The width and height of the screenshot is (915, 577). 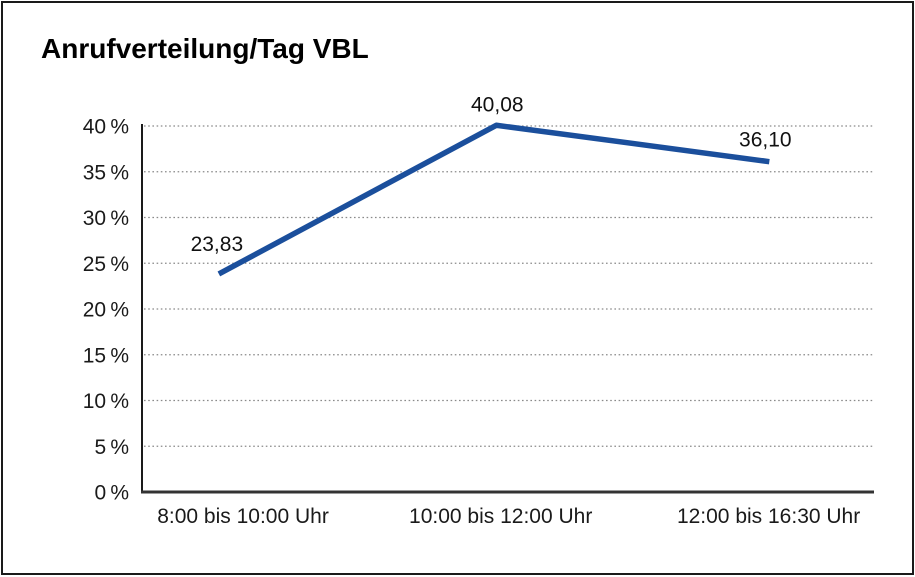 What do you see at coordinates (217, 244) in the screenshot?
I see `data-label: 23,83` at bounding box center [217, 244].